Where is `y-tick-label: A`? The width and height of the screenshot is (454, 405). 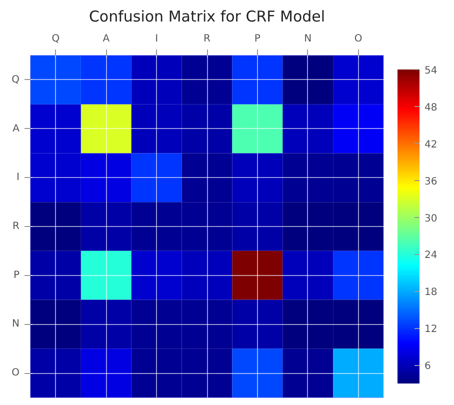 y-tick-label: A is located at coordinates (16, 128).